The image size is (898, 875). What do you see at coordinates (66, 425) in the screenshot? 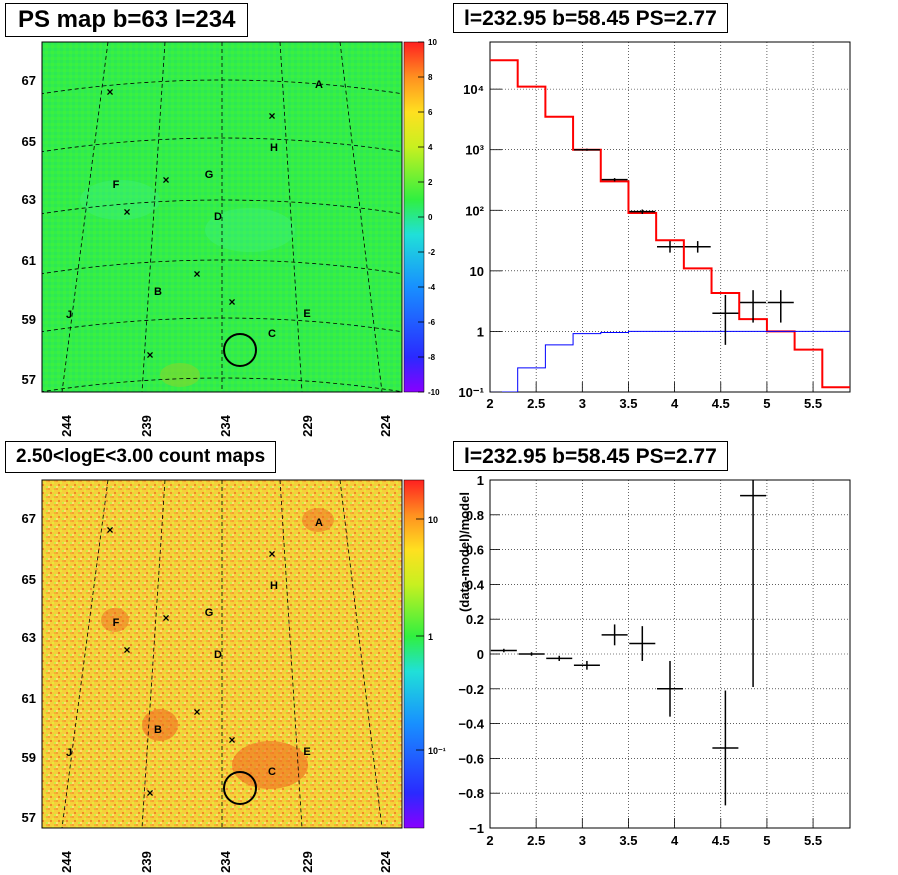
I see `longitude-label: 244` at bounding box center [66, 425].